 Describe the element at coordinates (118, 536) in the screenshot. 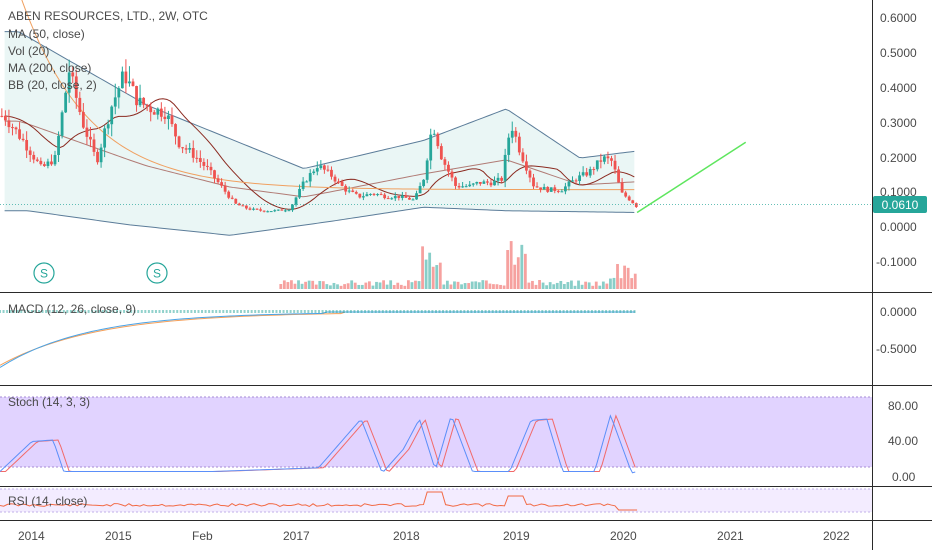

I see `time-tick: 2015` at that location.